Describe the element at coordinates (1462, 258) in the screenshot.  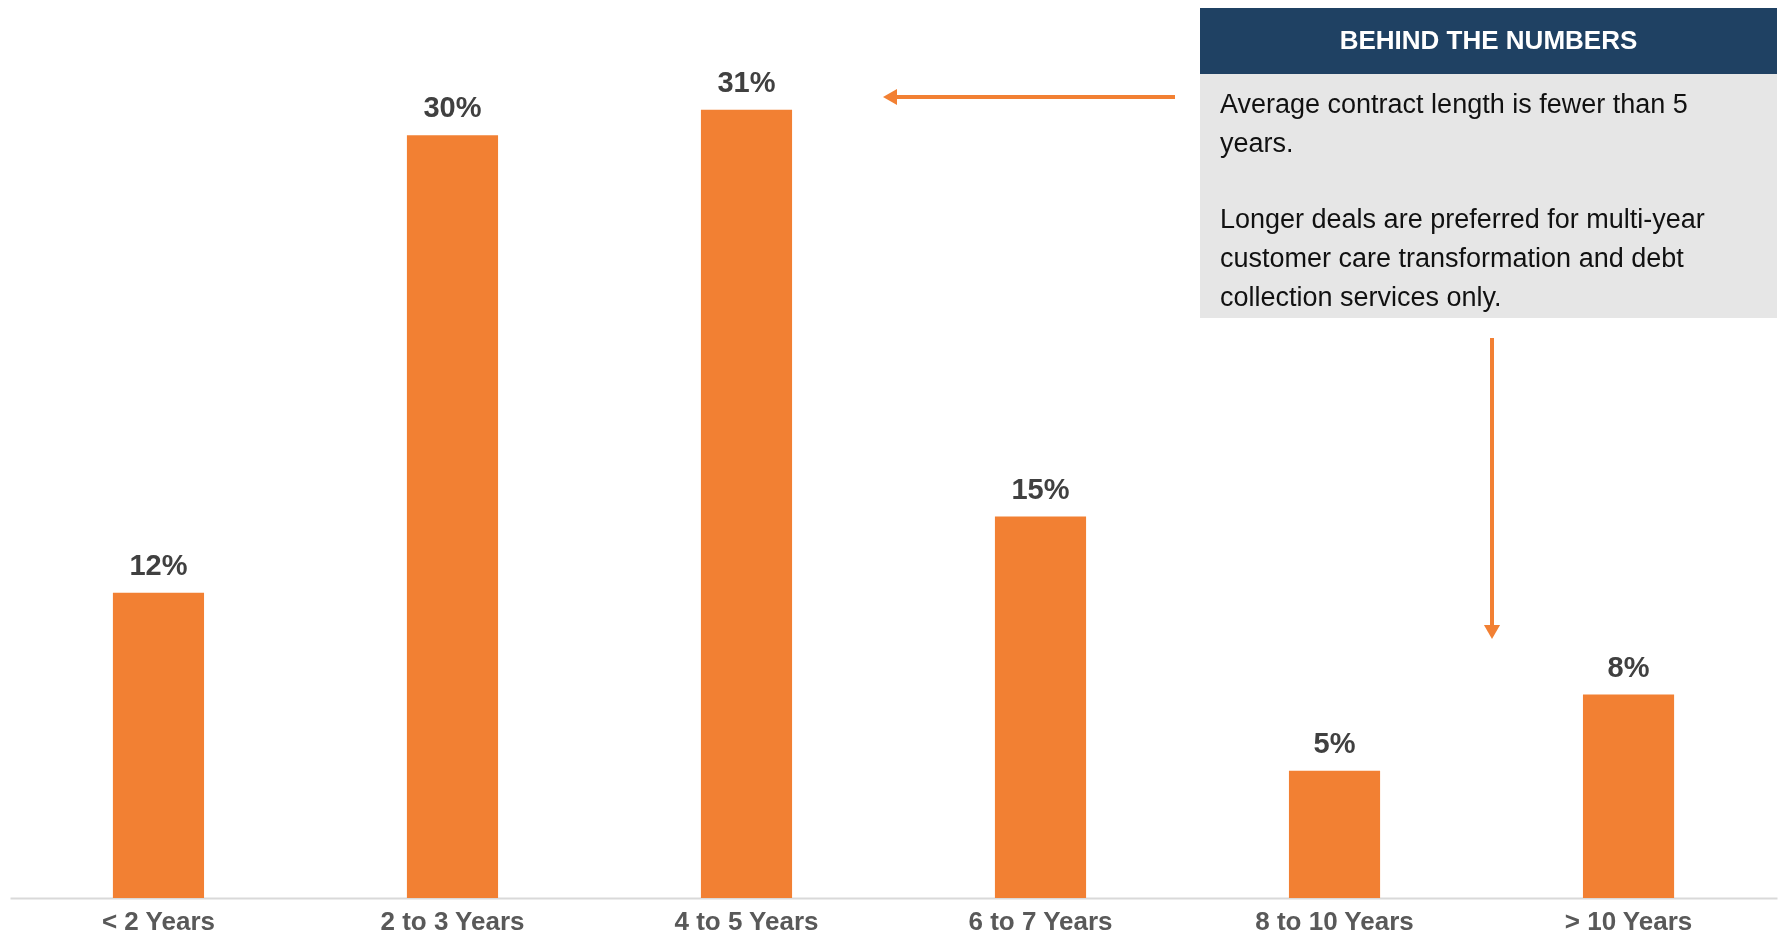
I see `annotation: Longer deals are preferred for multi-year customer care transformation and debt collection services only.` at that location.